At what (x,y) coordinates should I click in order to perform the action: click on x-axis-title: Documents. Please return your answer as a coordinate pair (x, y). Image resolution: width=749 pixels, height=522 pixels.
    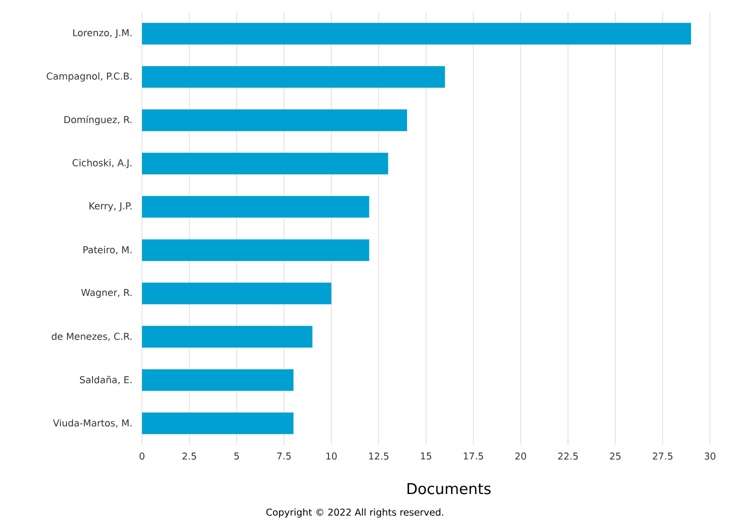
    Looking at the image, I should click on (449, 488).